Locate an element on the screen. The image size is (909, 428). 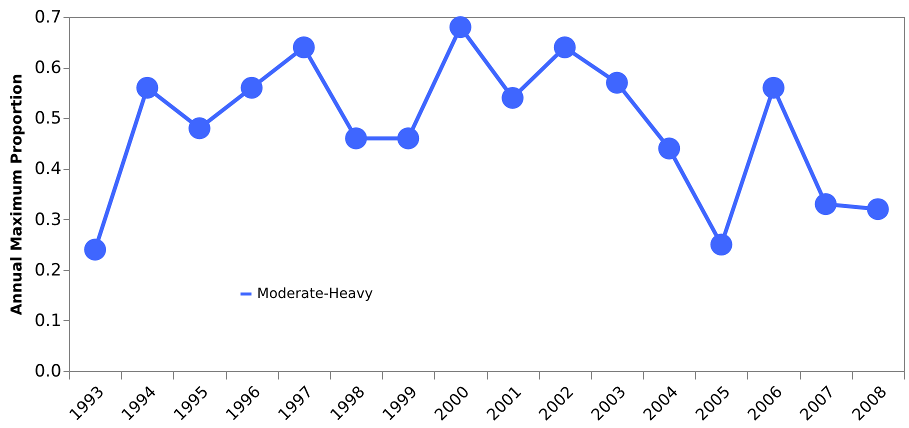
legend-label: Moderate-Heavy is located at coordinates (315, 294).